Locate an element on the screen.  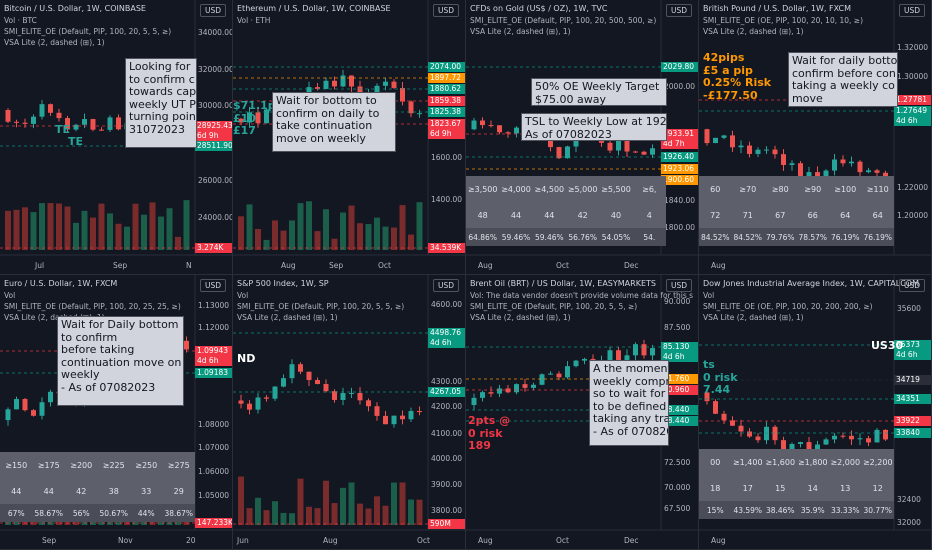
y-tick-label: 4100.00 is located at coordinates (447, 433).